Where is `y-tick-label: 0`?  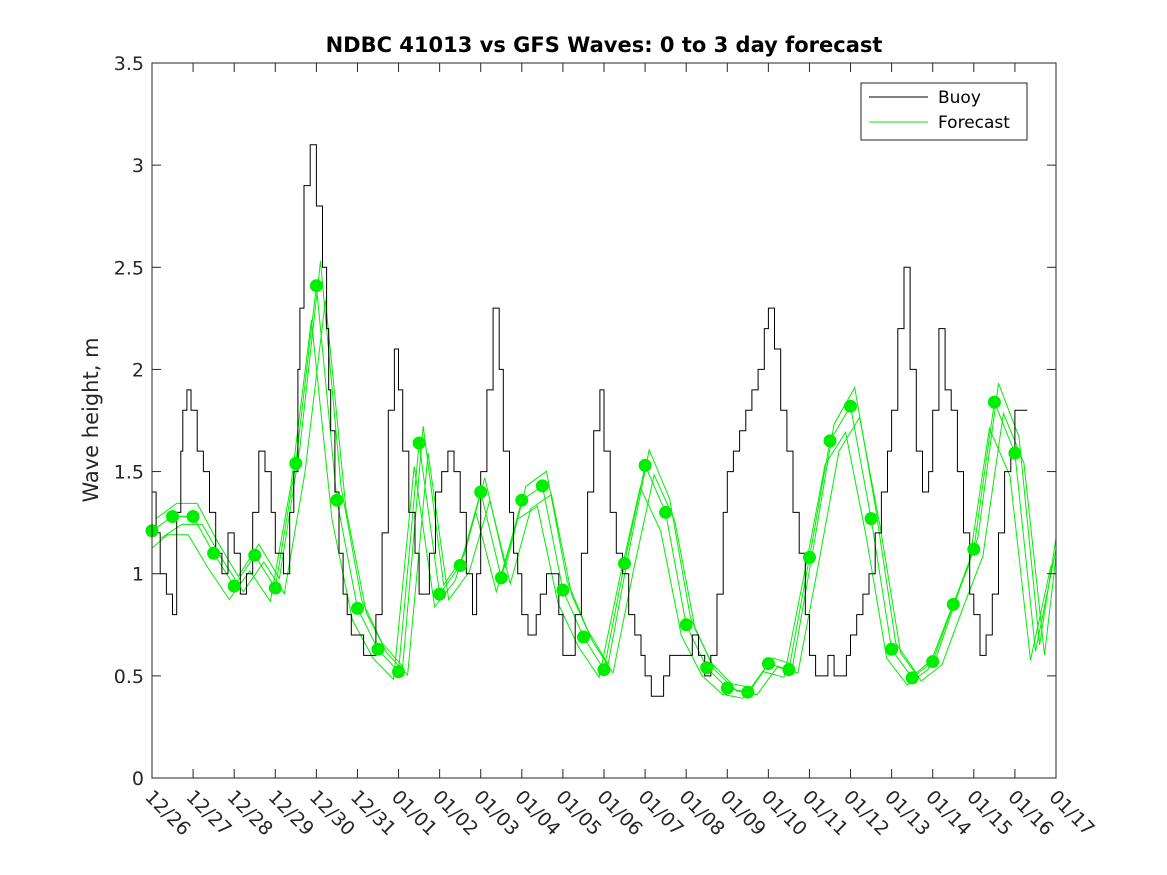 y-tick-label: 0 is located at coordinates (138, 779).